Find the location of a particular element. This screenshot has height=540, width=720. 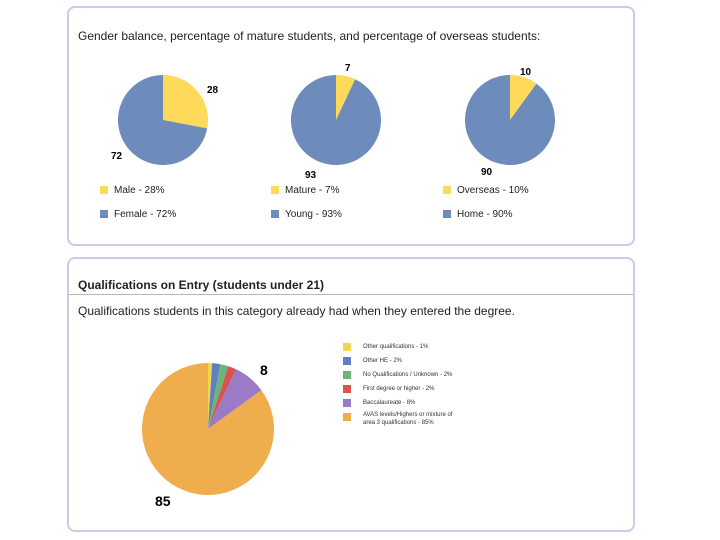

data-label-72: 72 is located at coordinates (117, 156).